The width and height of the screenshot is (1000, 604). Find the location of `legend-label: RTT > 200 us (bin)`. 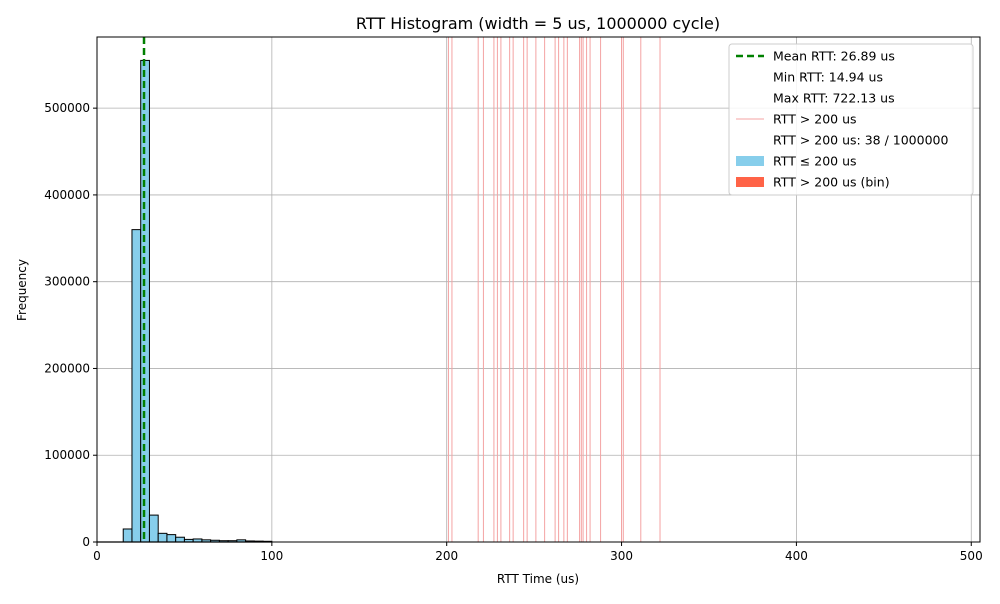

legend-label: RTT > 200 us (bin) is located at coordinates (831, 182).